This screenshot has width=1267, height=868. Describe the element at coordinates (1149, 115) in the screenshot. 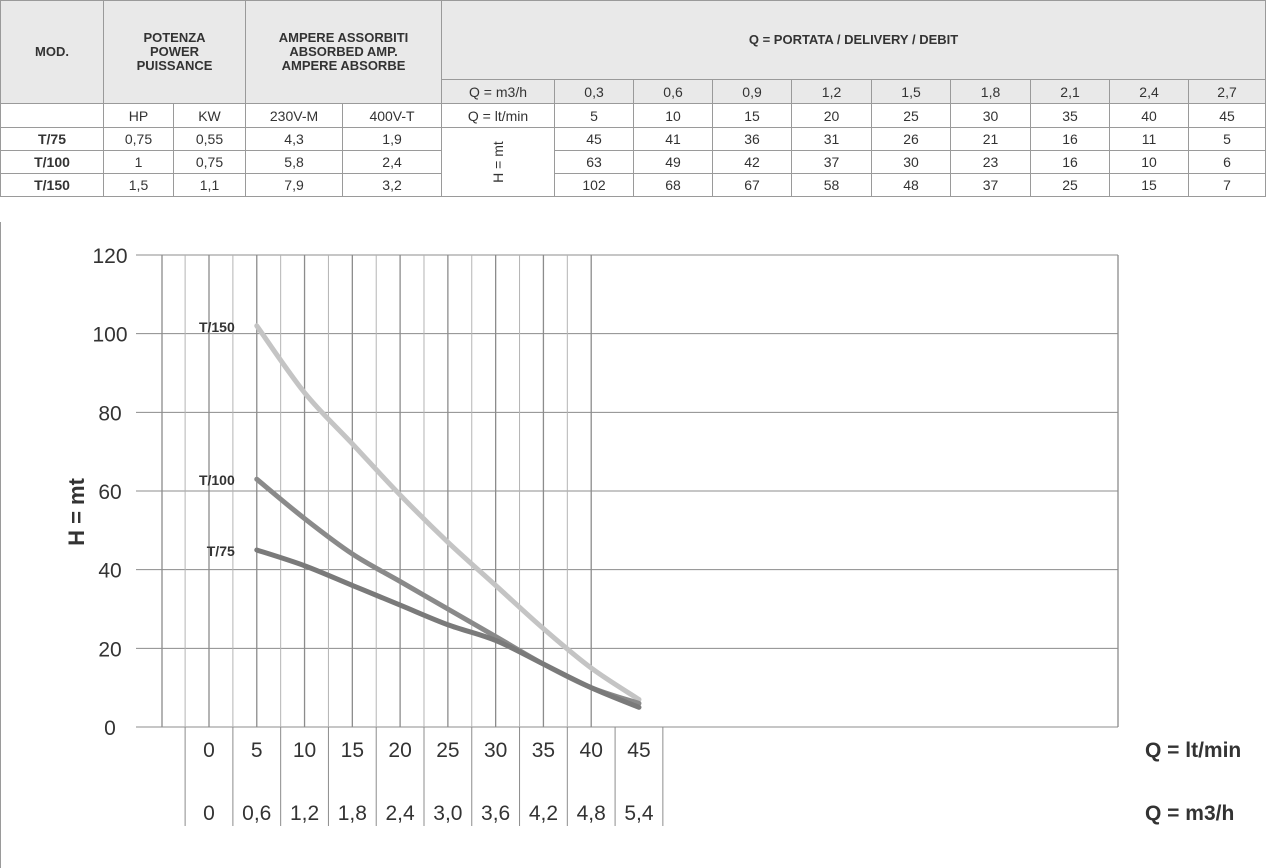

I see `ltmin-cell: 40` at that location.